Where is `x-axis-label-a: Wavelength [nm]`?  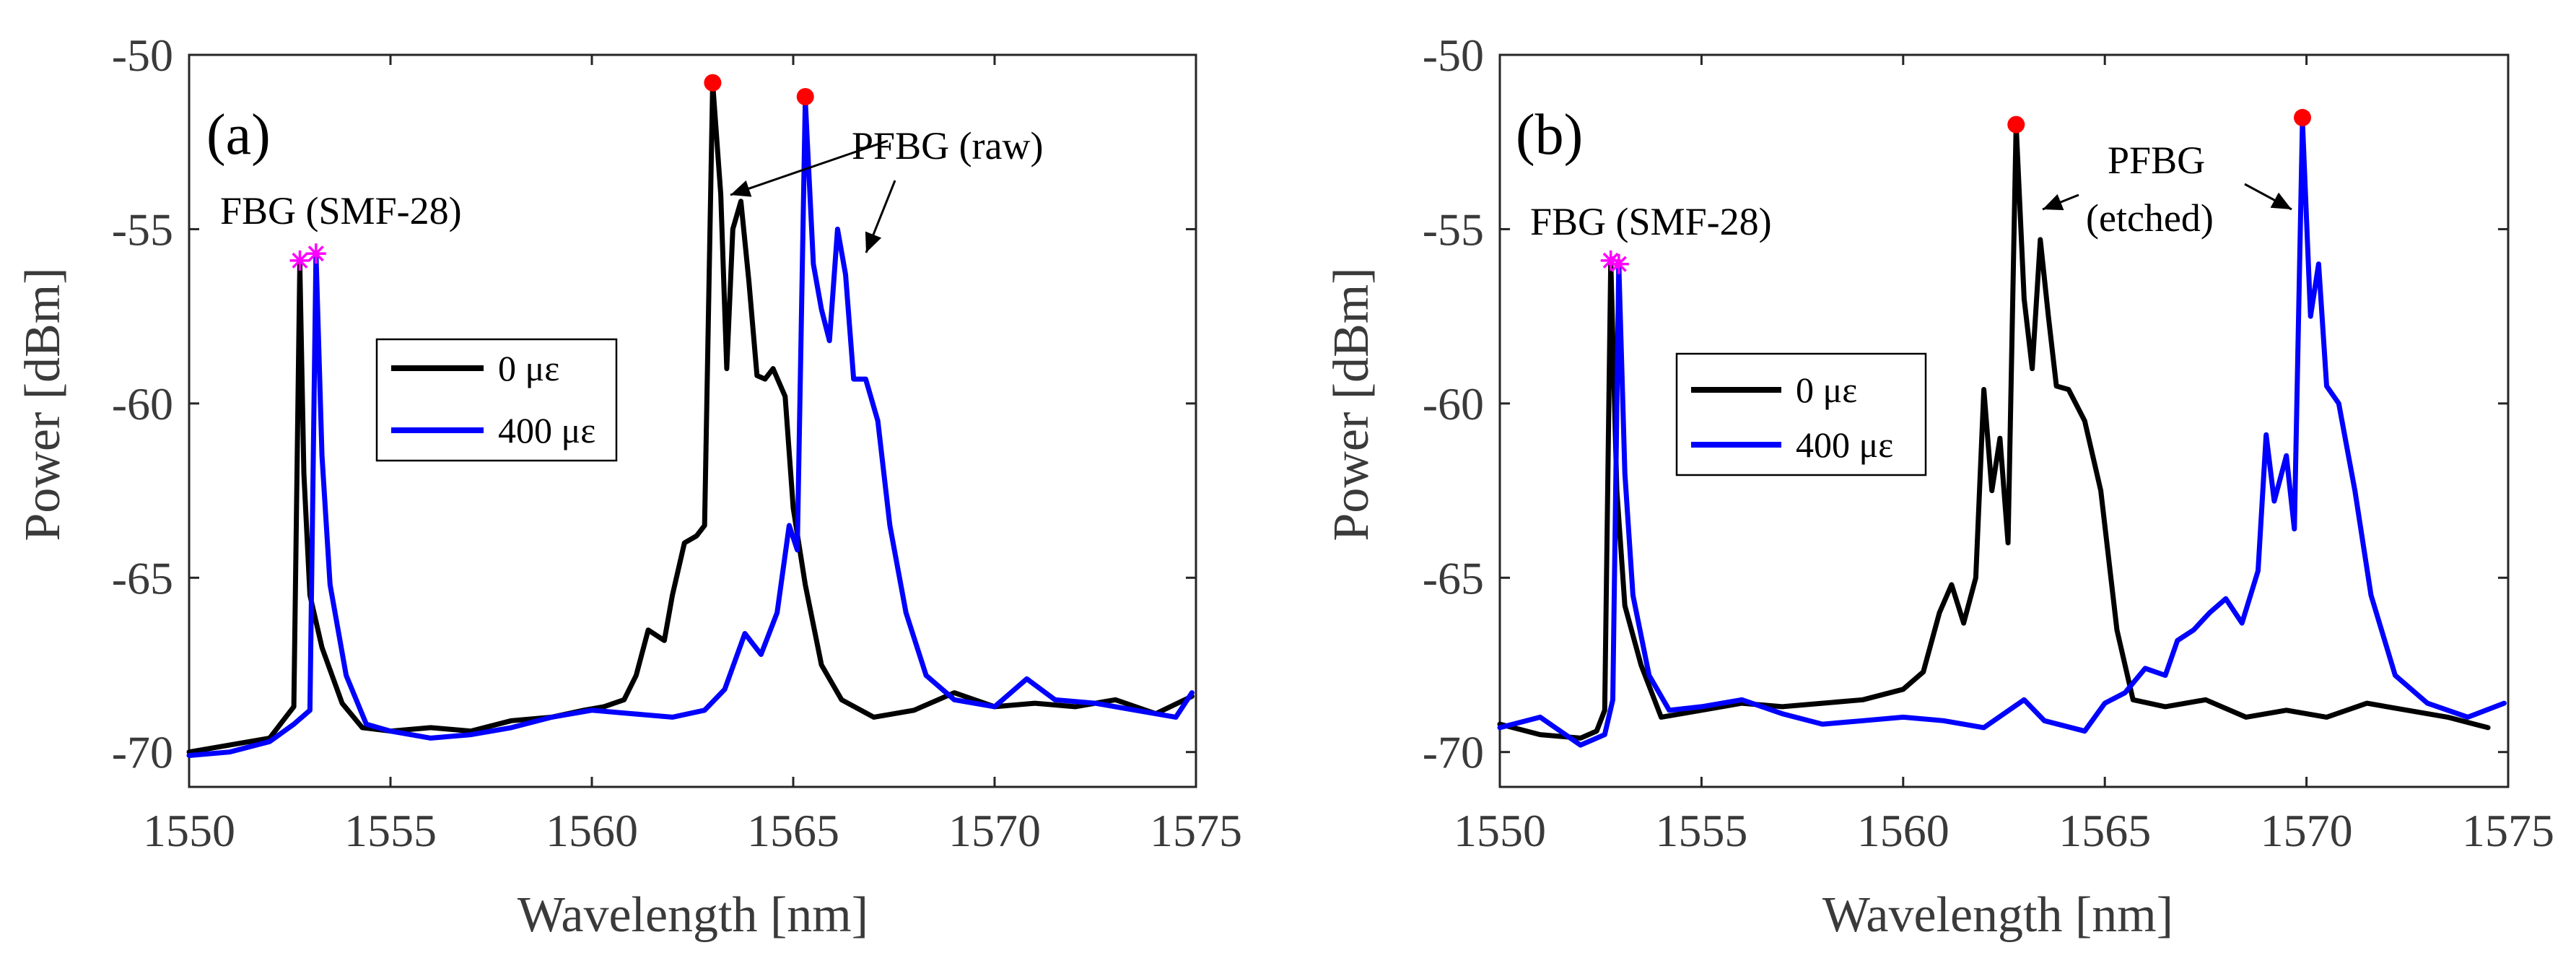
x-axis-label-a: Wavelength [nm] is located at coordinates (693, 915).